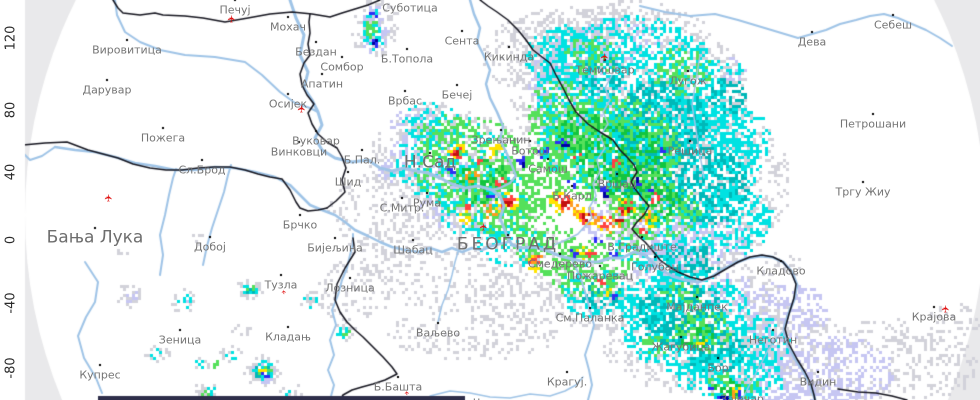 Image resolution: width=980 pixels, height=400 pixels. I want to click on city-label: Темишвар, so click(605, 70).